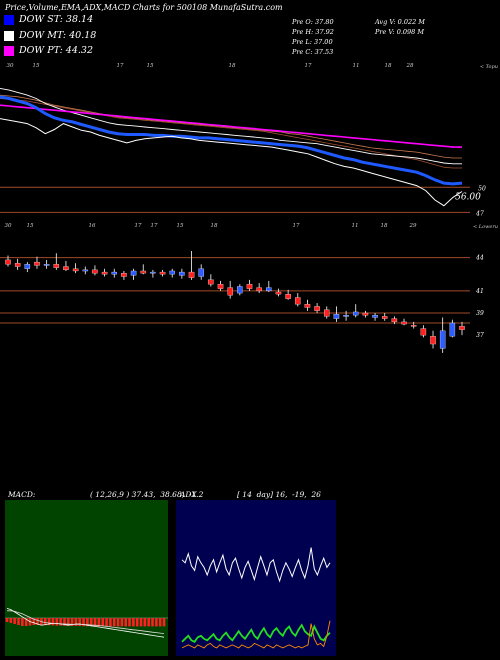  What do you see at coordinates (313, 32) in the screenshot?
I see `pre-high: Pre H: 37.92` at bounding box center [313, 32].